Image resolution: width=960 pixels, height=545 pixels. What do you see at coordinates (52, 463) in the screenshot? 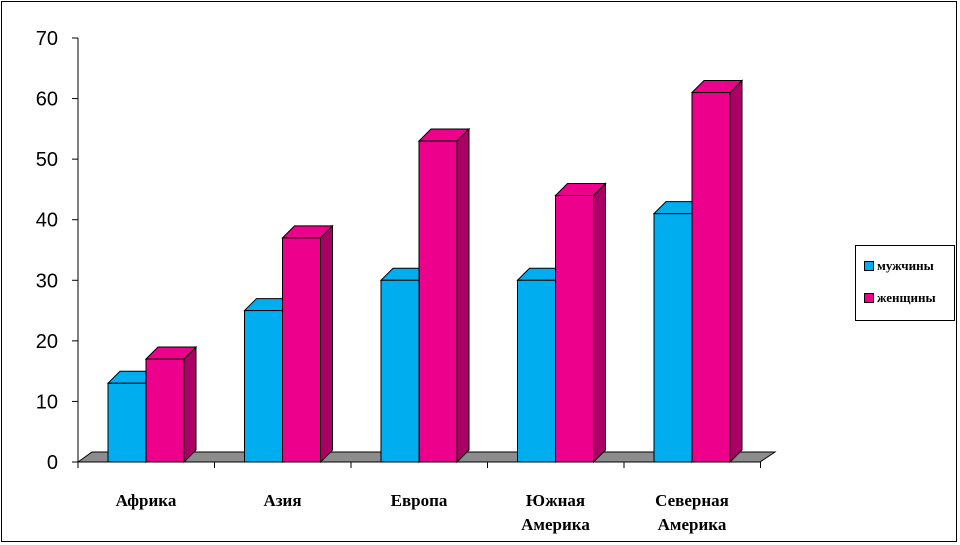
I see `y-tick-label: 0` at bounding box center [52, 463].